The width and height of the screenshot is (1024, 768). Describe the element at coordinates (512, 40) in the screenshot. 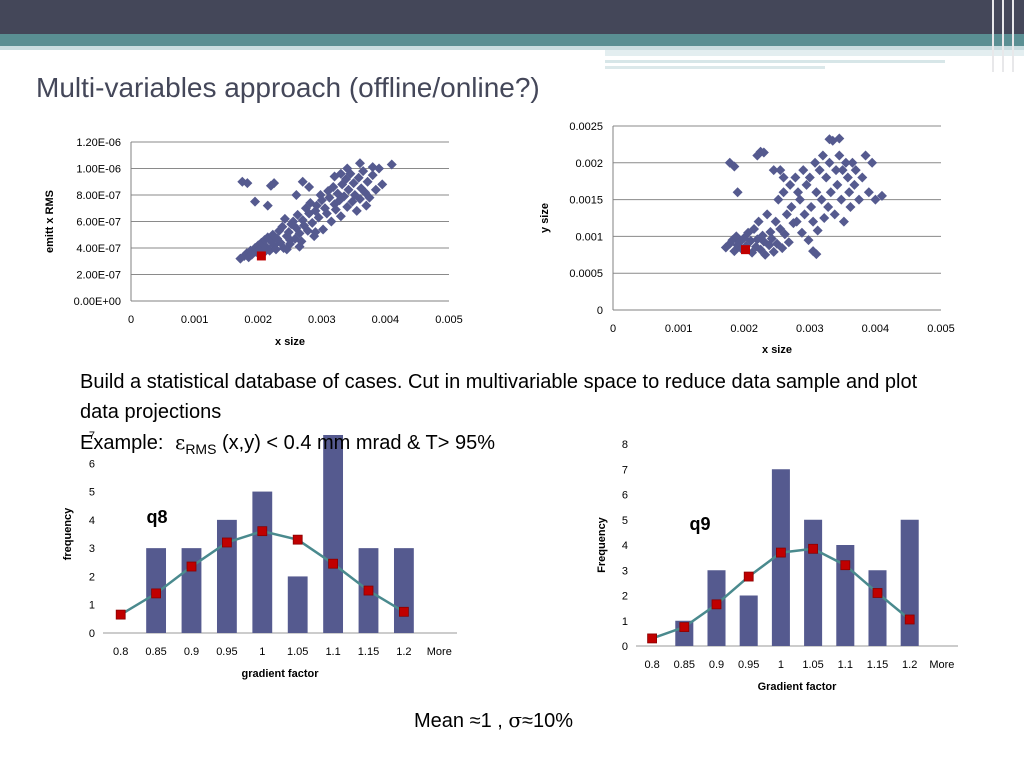

I see `header-accent-bar` at that location.